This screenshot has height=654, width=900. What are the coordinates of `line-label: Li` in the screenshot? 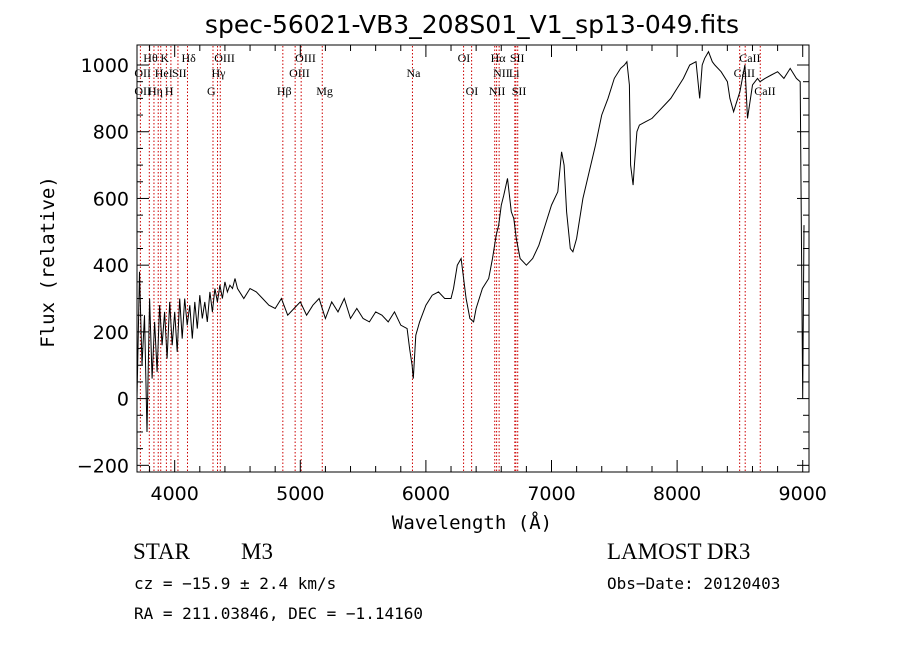 It's located at (514, 73).